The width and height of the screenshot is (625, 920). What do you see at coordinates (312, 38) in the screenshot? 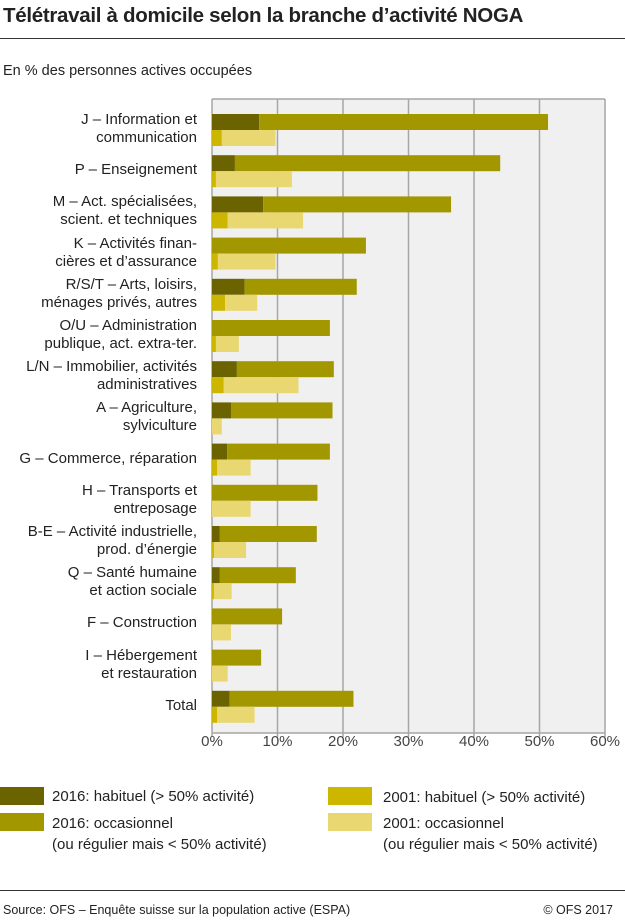
I see `title-divider` at bounding box center [312, 38].